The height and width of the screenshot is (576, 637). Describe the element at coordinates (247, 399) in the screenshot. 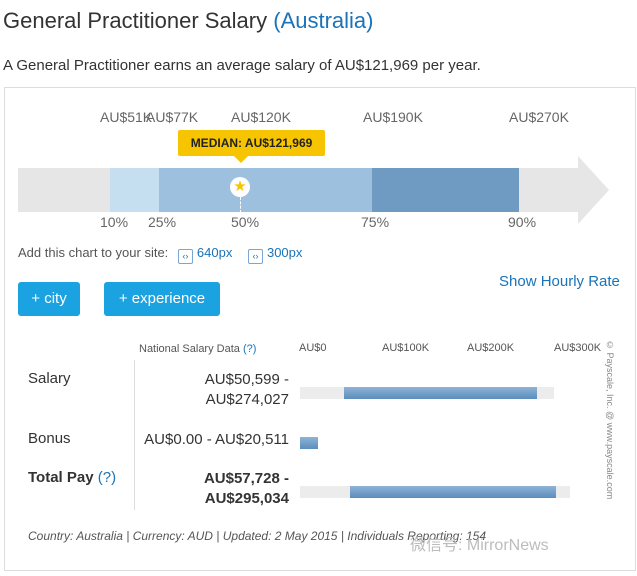

I see `salary-range-high: AU$274,027` at that location.